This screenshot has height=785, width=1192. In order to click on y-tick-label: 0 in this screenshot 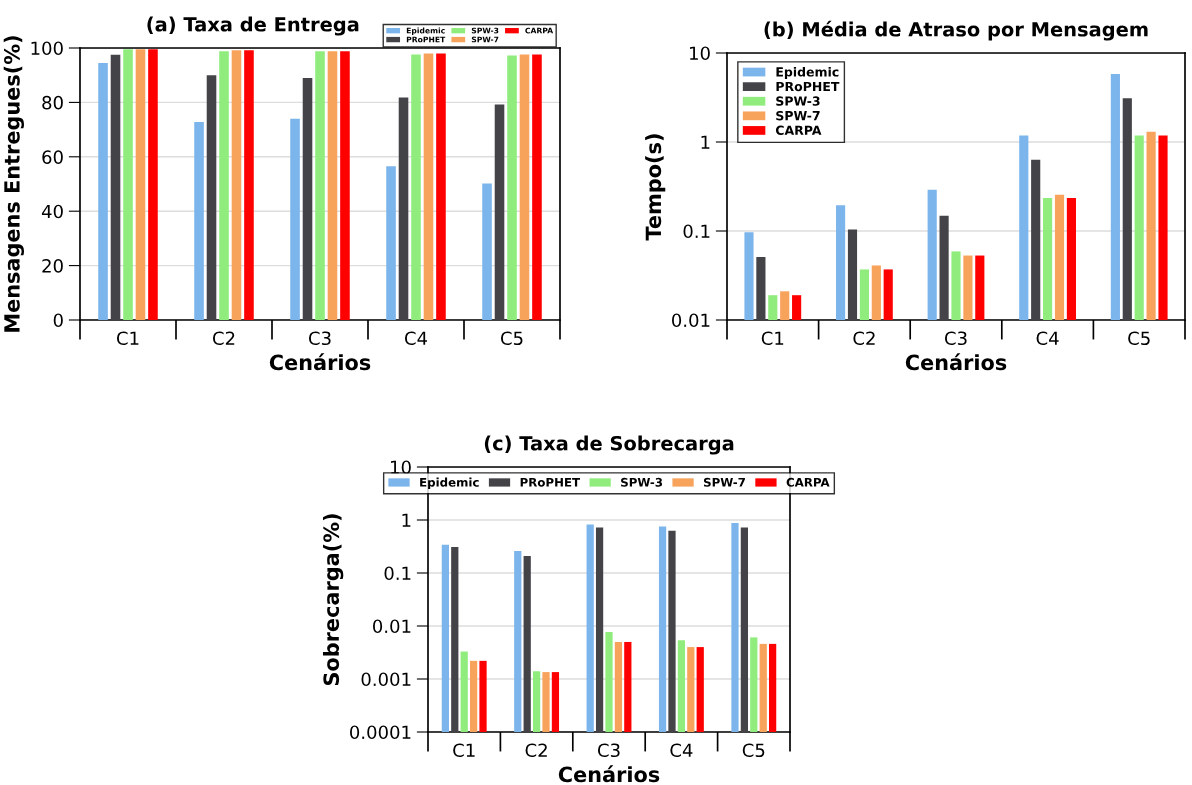, I will do `click(58, 320)`.